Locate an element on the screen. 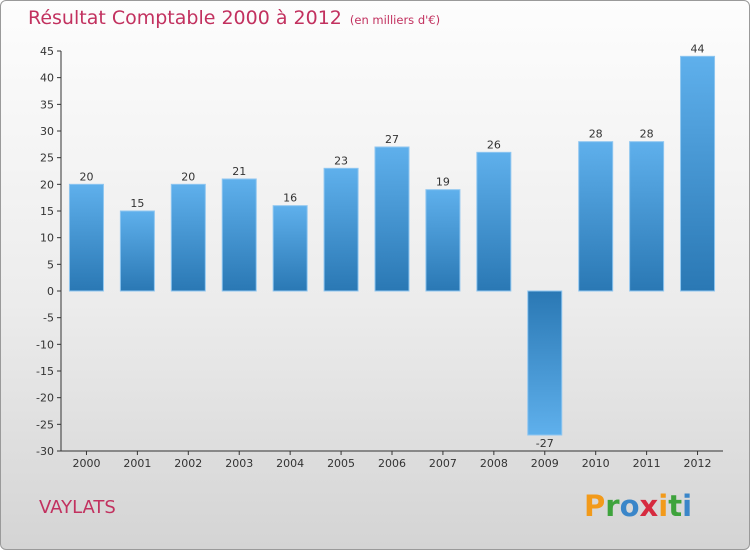 The height and width of the screenshot is (550, 750). bar-2003 is located at coordinates (239, 235).